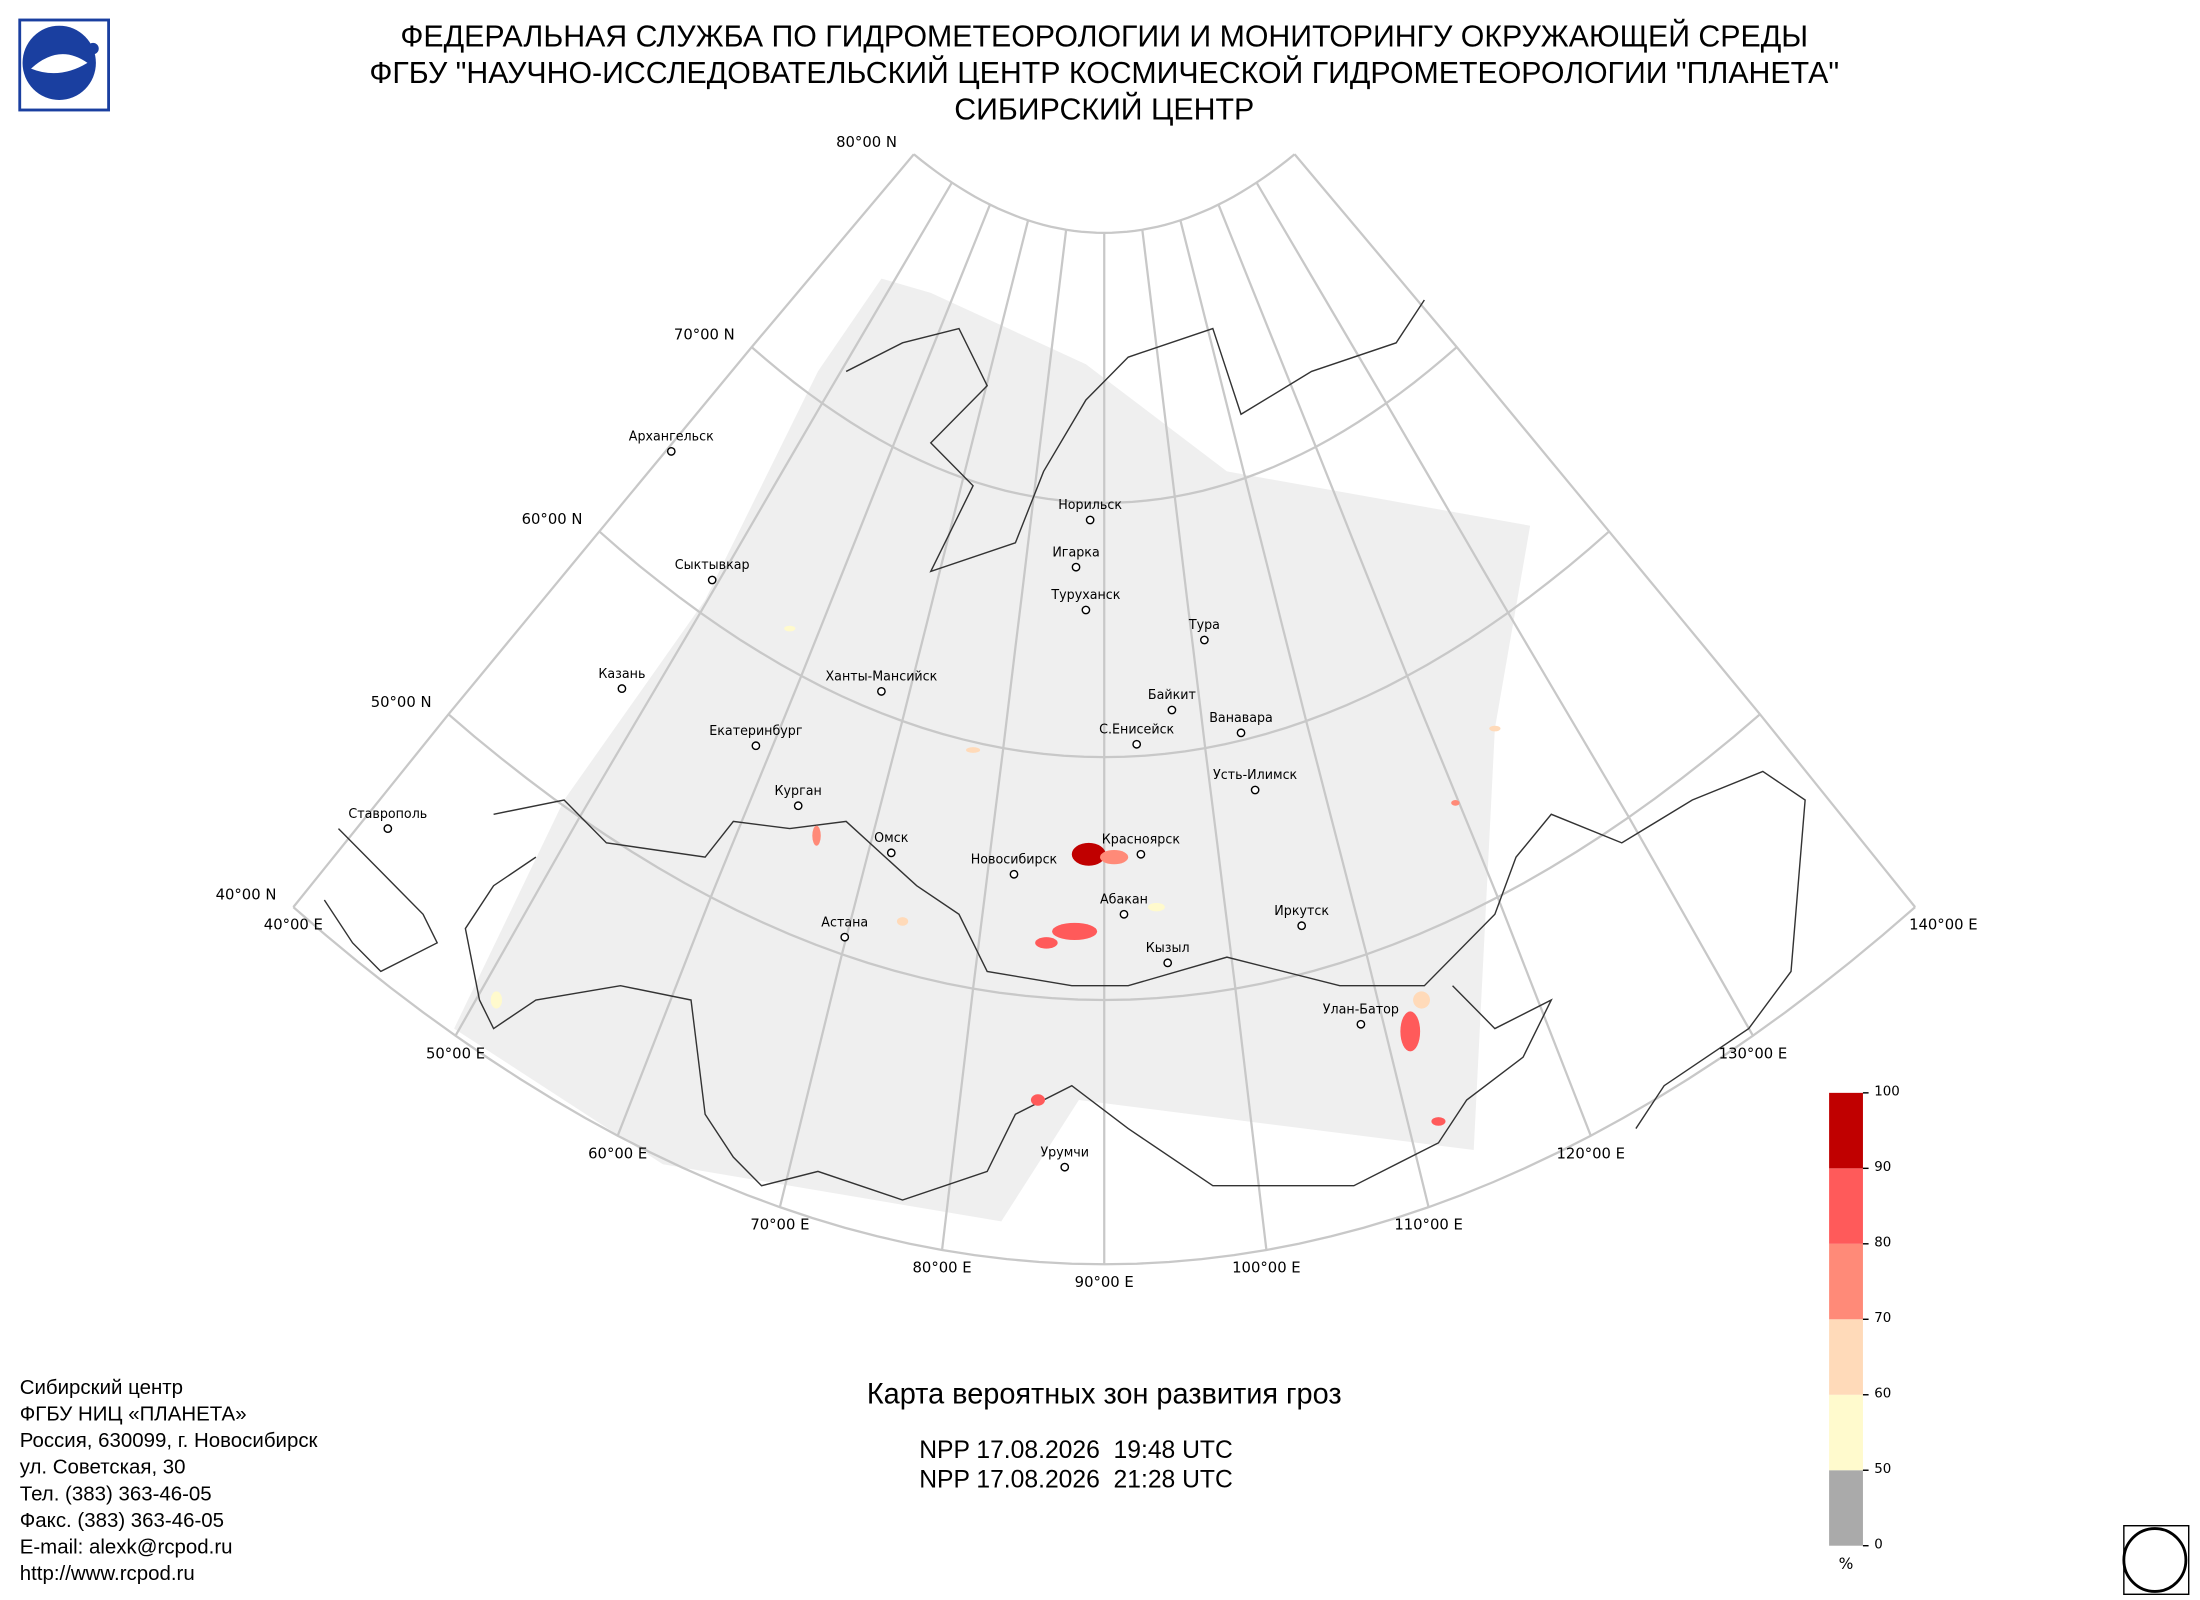 The height and width of the screenshot is (1600, 2200). Describe the element at coordinates (1076, 1479) in the screenshot. I see `pass-line: NPP 17.08.2026 21:28 UTC` at that location.